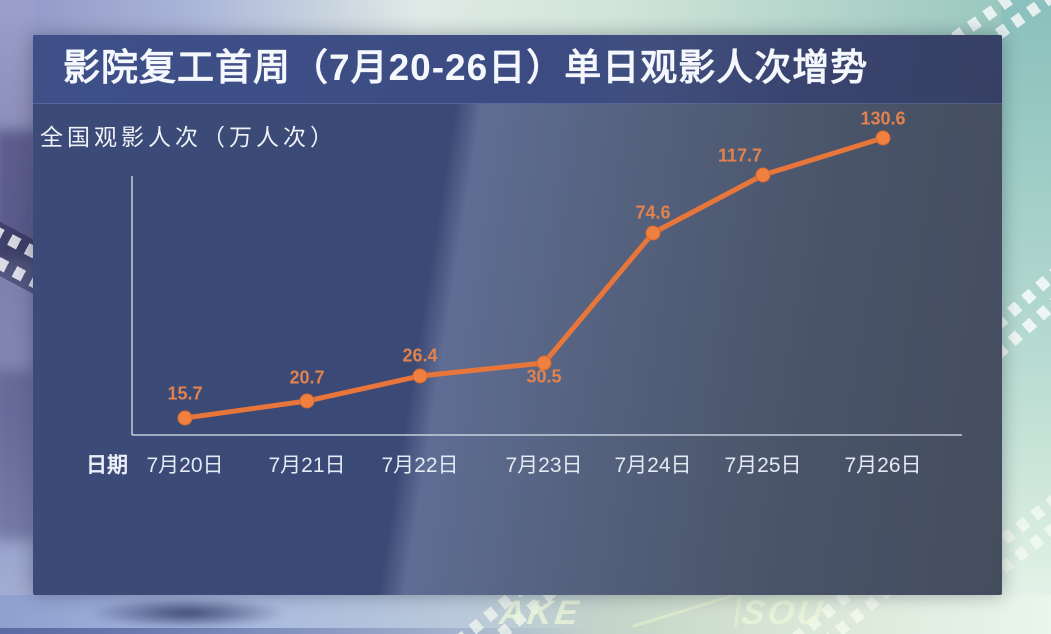 The image size is (1051, 634). Describe the element at coordinates (307, 465) in the screenshot. I see `x-tick-label: 7月21日` at that location.